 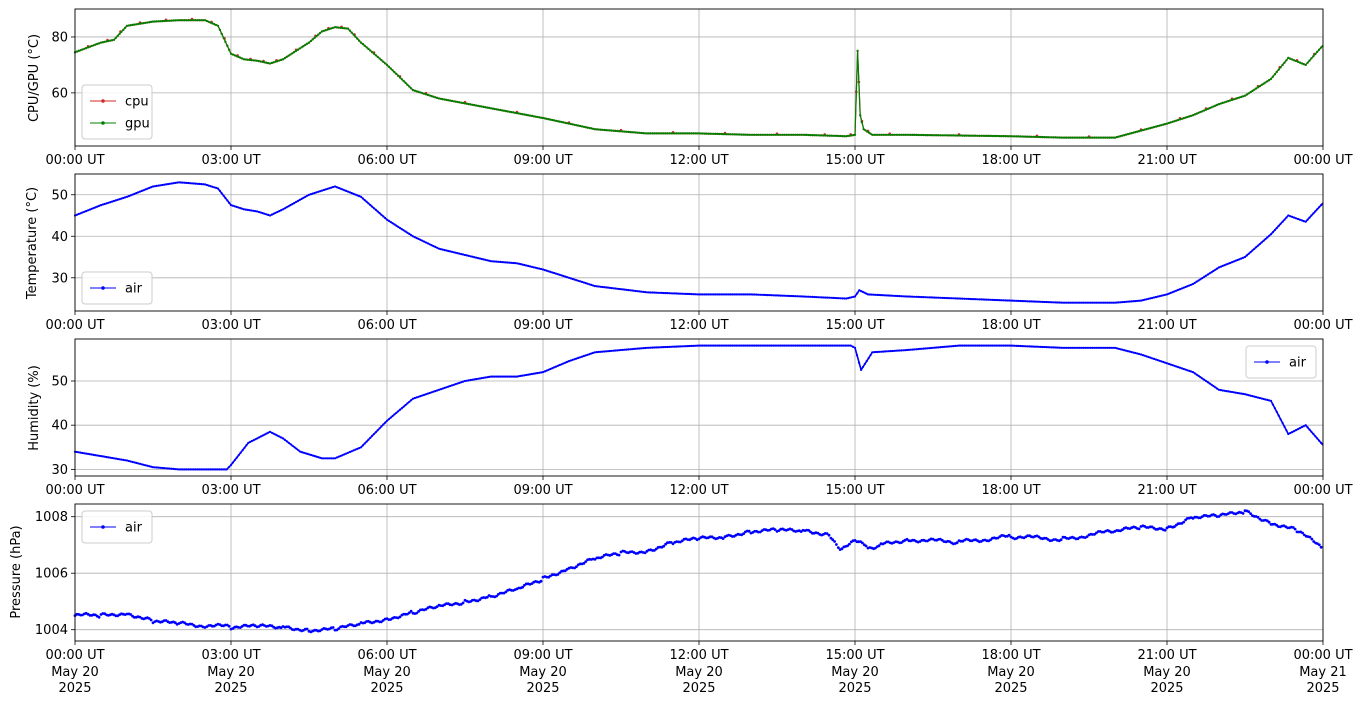 I want to click on x-tick-label: 06:00 UT, so click(x=386, y=655).